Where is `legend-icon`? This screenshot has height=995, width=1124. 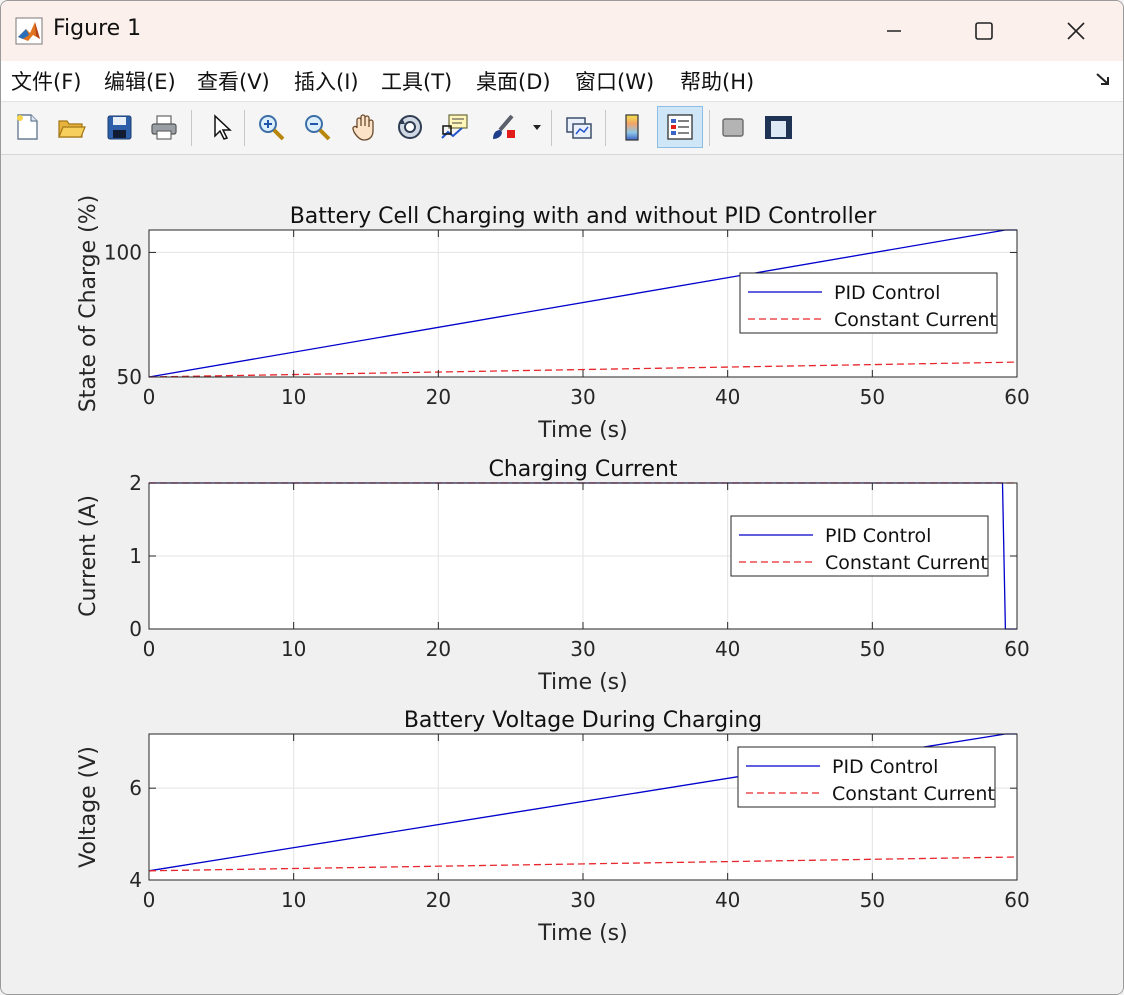 legend-icon is located at coordinates (680, 127).